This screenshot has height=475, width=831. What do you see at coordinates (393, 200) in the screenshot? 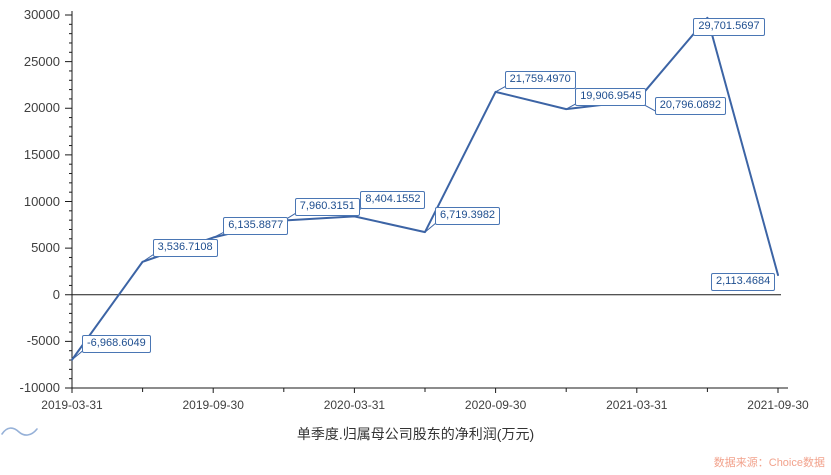
I see `data-point-label: 8,404.1552` at bounding box center [393, 200].